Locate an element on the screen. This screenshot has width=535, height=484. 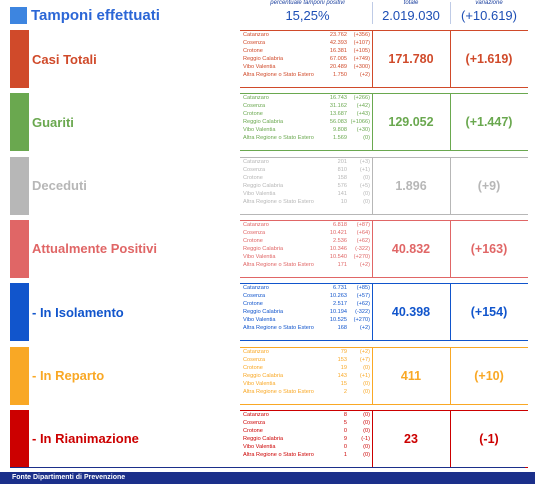
total-caption: totale is located at coordinates (411, 3).